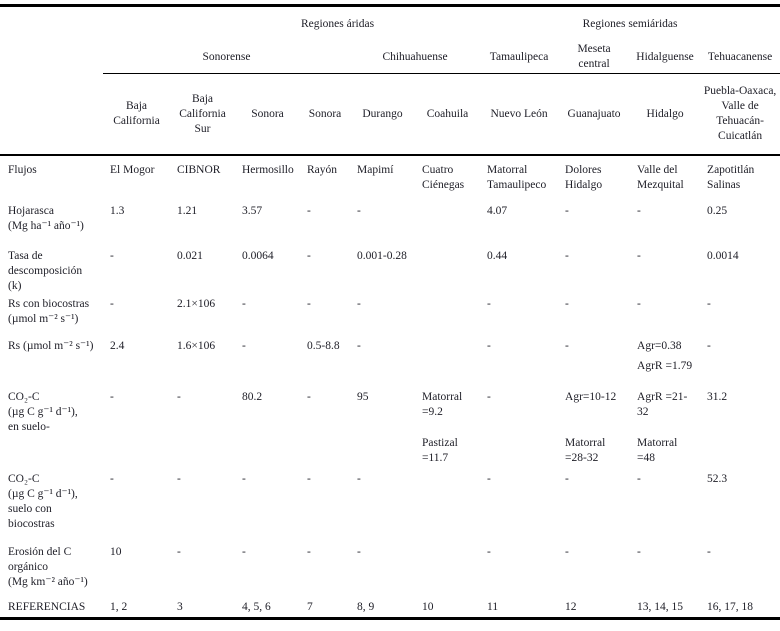 This screenshot has width=780, height=631. I want to click on table-cell: 1.3, so click(117, 211).